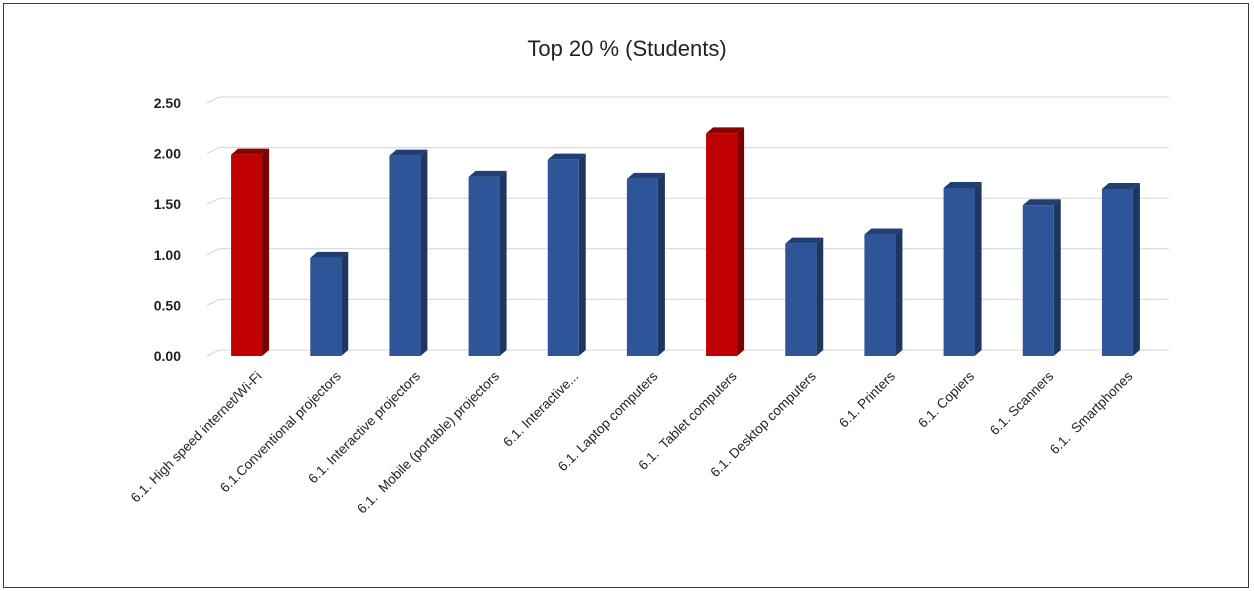  What do you see at coordinates (867, 399) in the screenshot?
I see `x-tick-label: 6.1. Printers` at bounding box center [867, 399].